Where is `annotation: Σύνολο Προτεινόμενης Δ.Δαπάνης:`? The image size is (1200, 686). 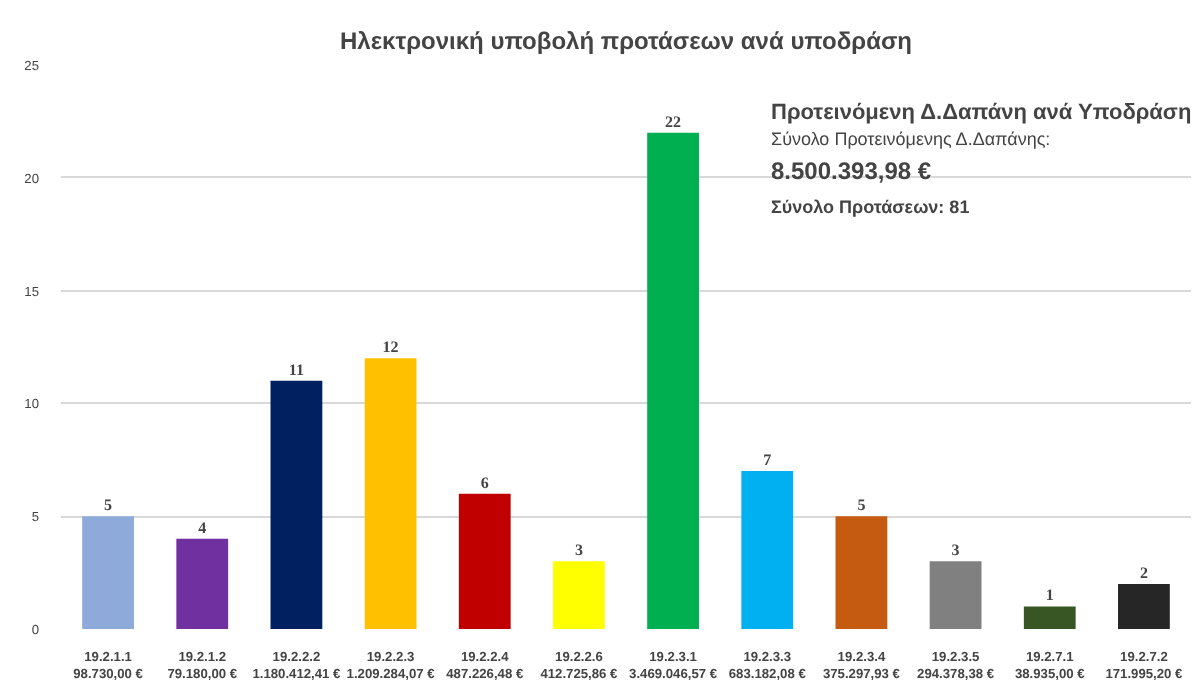 annotation: Σύνολο Προτεινόμενης Δ.Δαπάνης: is located at coordinates (911, 139).